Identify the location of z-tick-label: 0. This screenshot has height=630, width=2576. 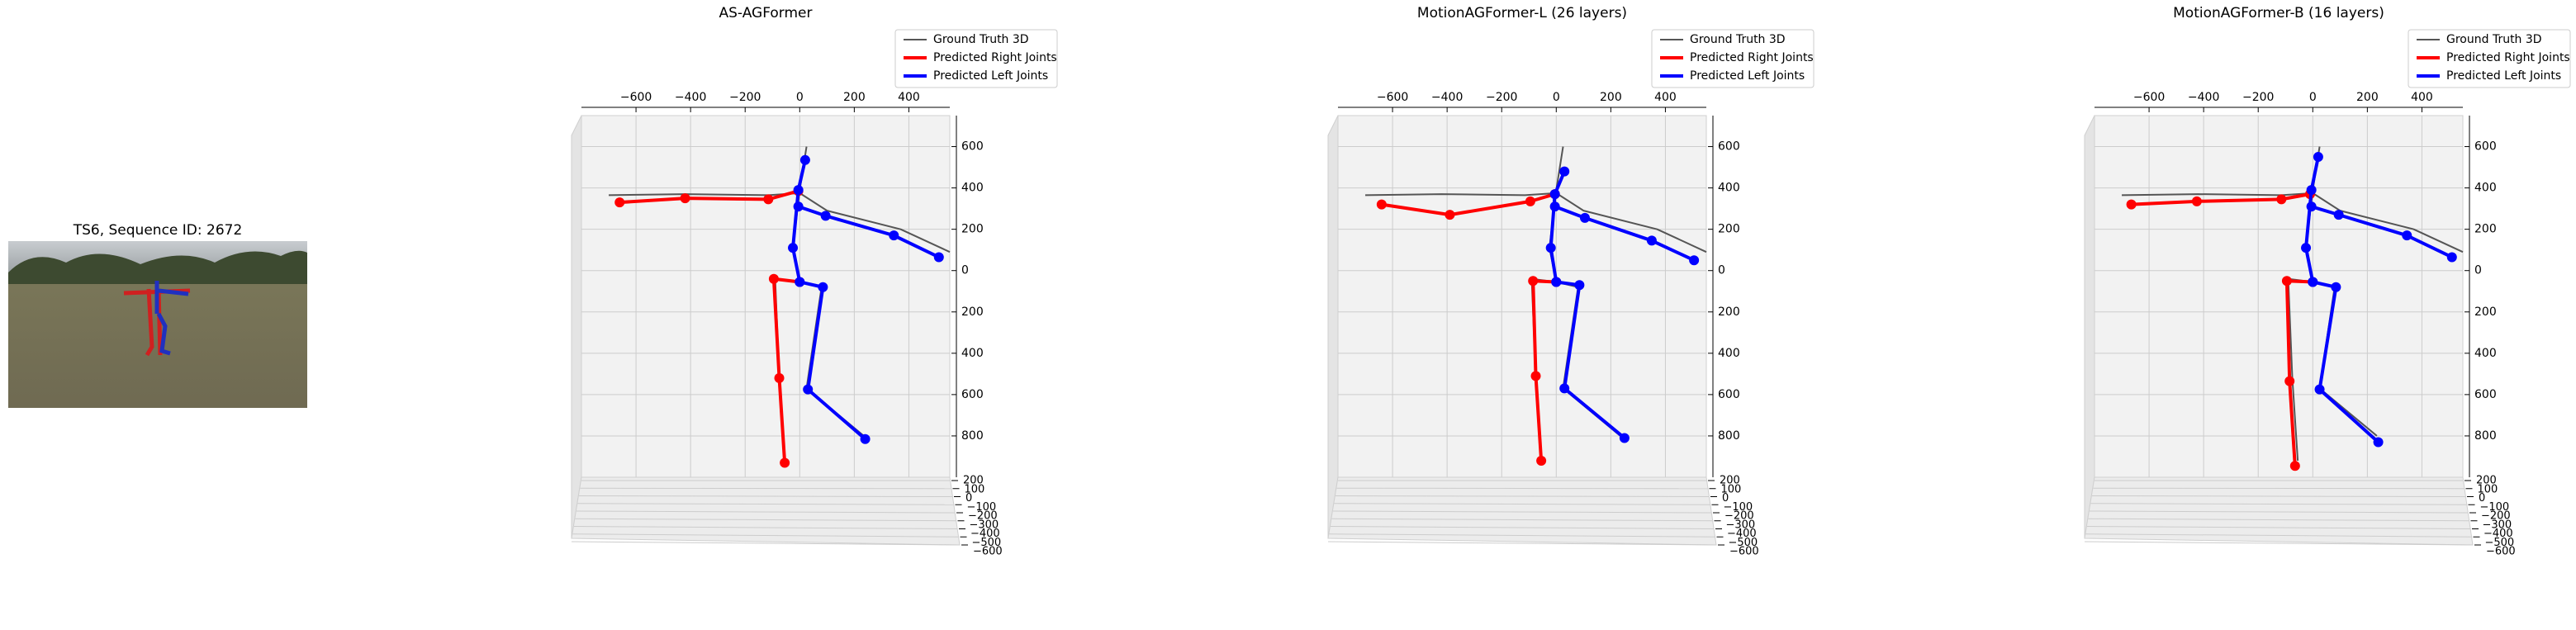
(968, 498).